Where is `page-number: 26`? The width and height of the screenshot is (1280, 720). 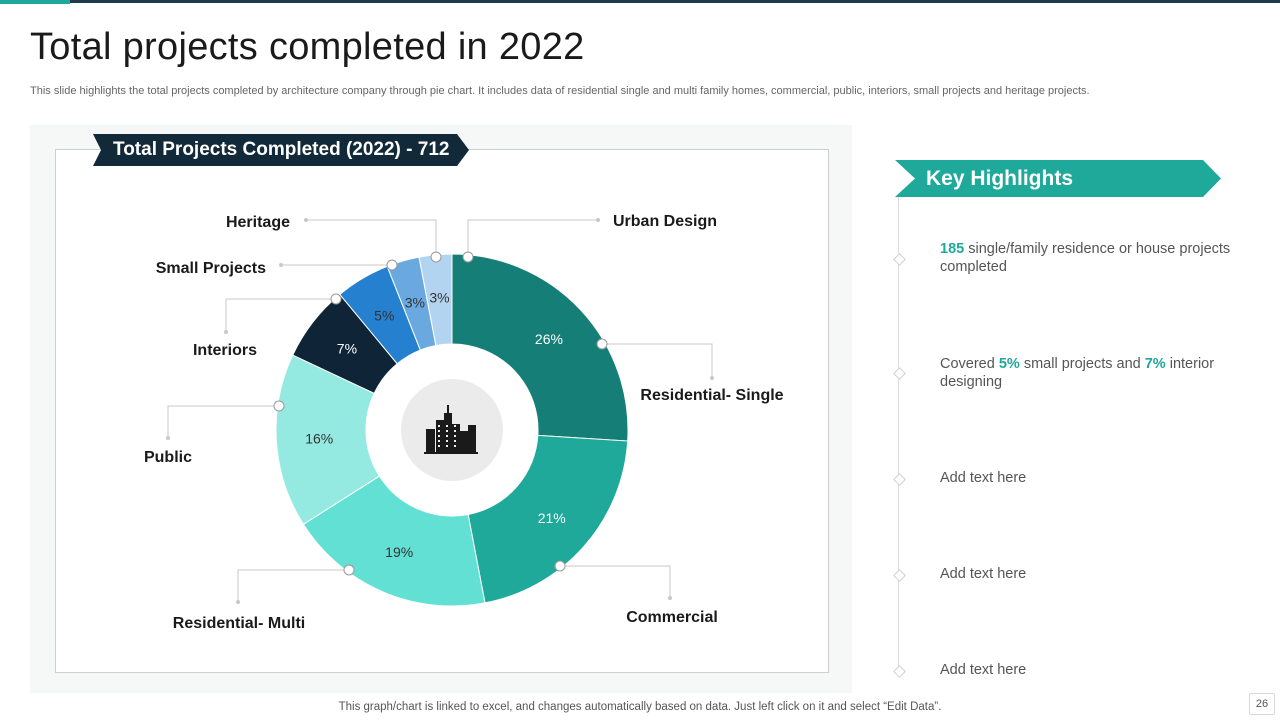 page-number: 26 is located at coordinates (1262, 704).